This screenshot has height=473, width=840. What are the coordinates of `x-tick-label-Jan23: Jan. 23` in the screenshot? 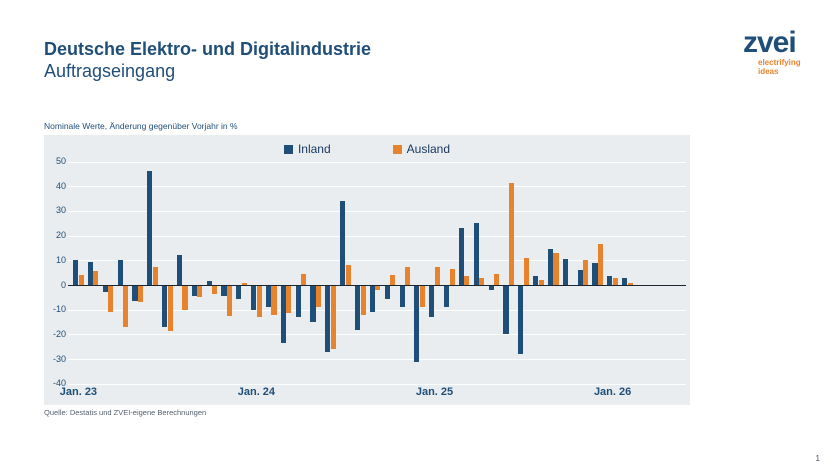 It's located at (78, 392).